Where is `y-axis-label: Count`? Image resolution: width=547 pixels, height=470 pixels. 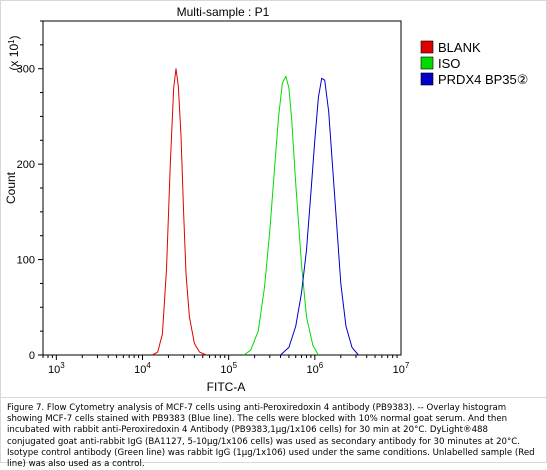
y-axis-label: Count is located at coordinates (11, 187).